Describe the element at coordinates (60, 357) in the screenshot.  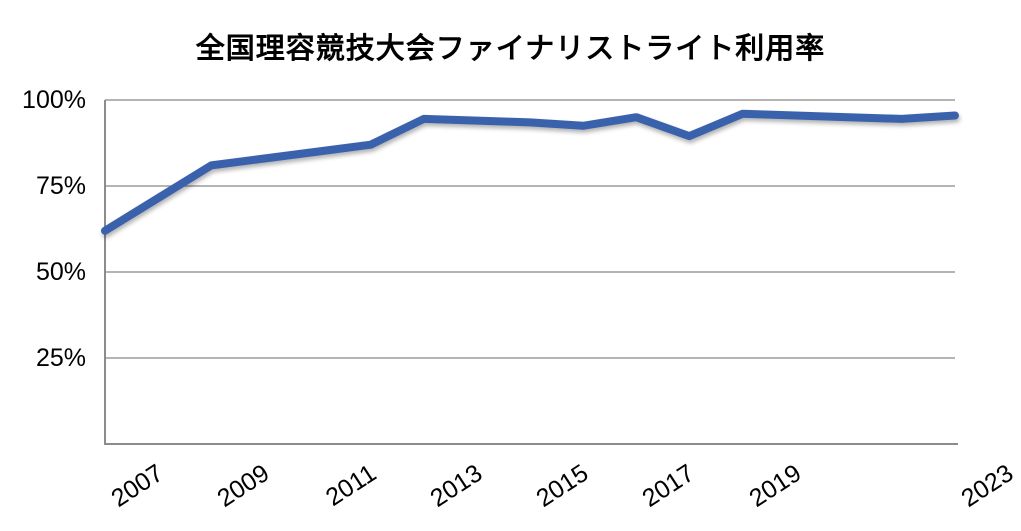
I see `y-axis-label: 25%` at that location.